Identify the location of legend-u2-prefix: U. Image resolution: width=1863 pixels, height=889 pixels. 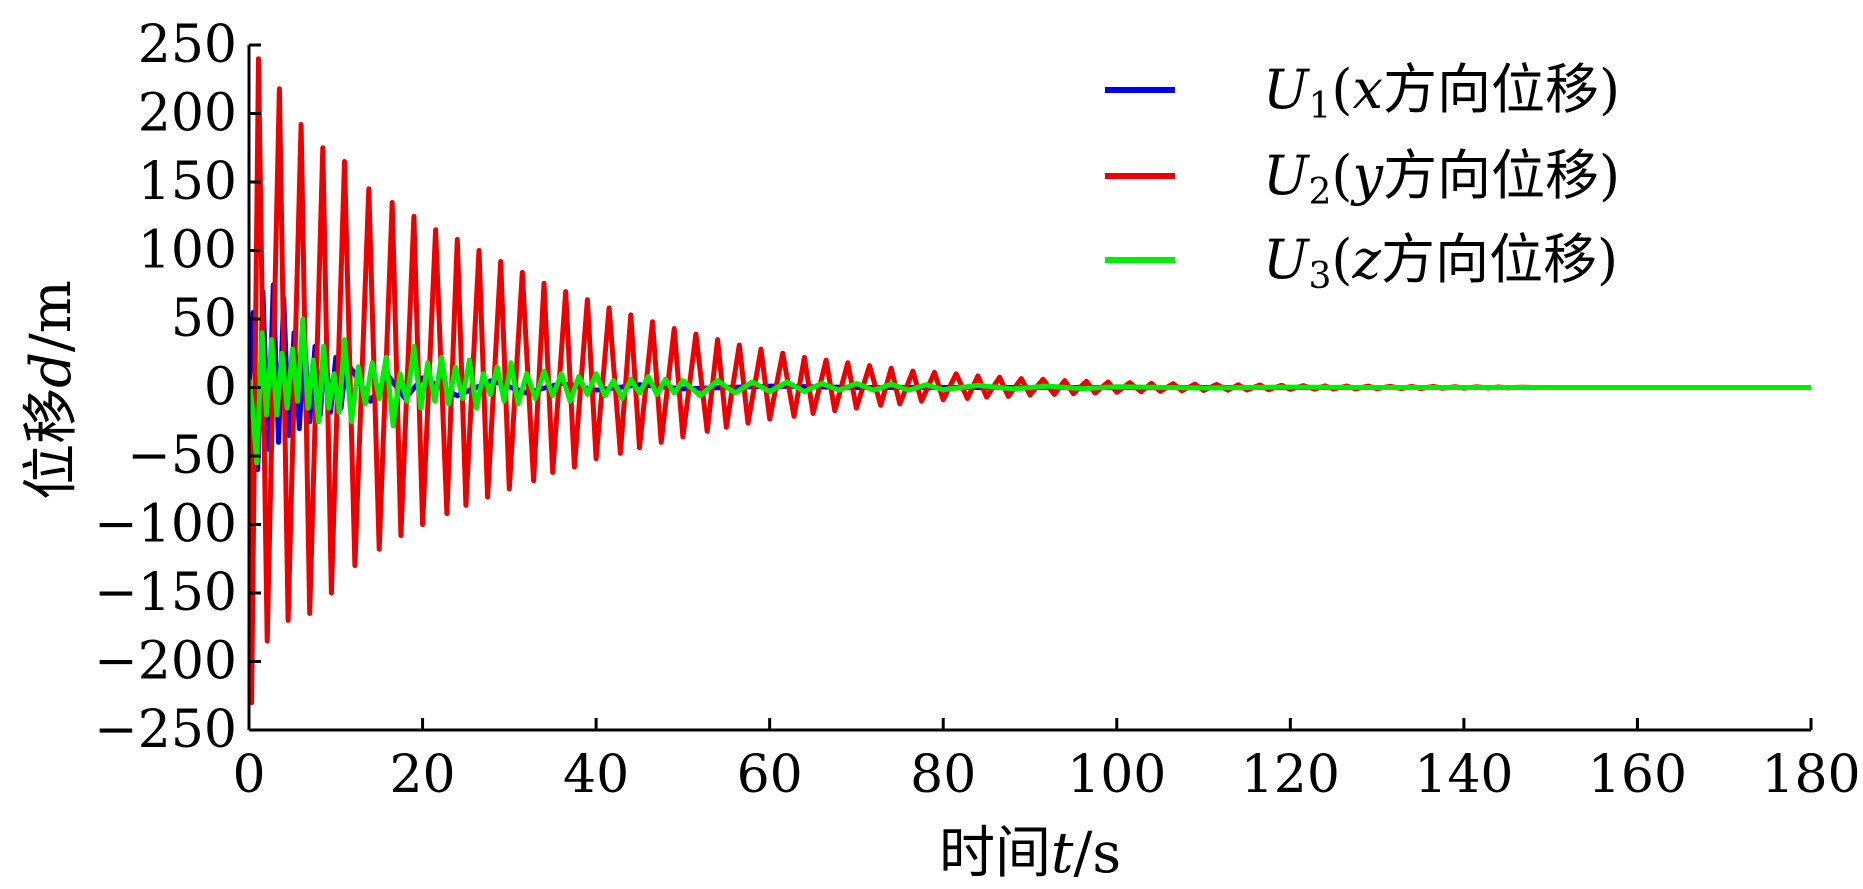
(1286, 175).